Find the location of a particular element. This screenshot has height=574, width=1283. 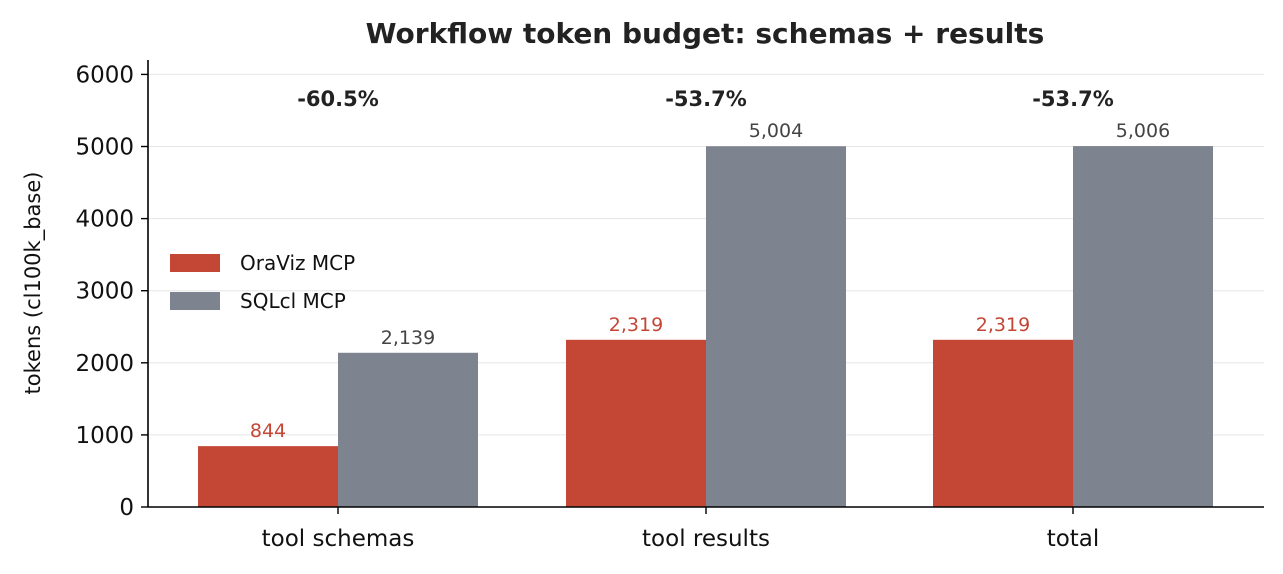

legend-label: OraViz MCP is located at coordinates (297, 263).